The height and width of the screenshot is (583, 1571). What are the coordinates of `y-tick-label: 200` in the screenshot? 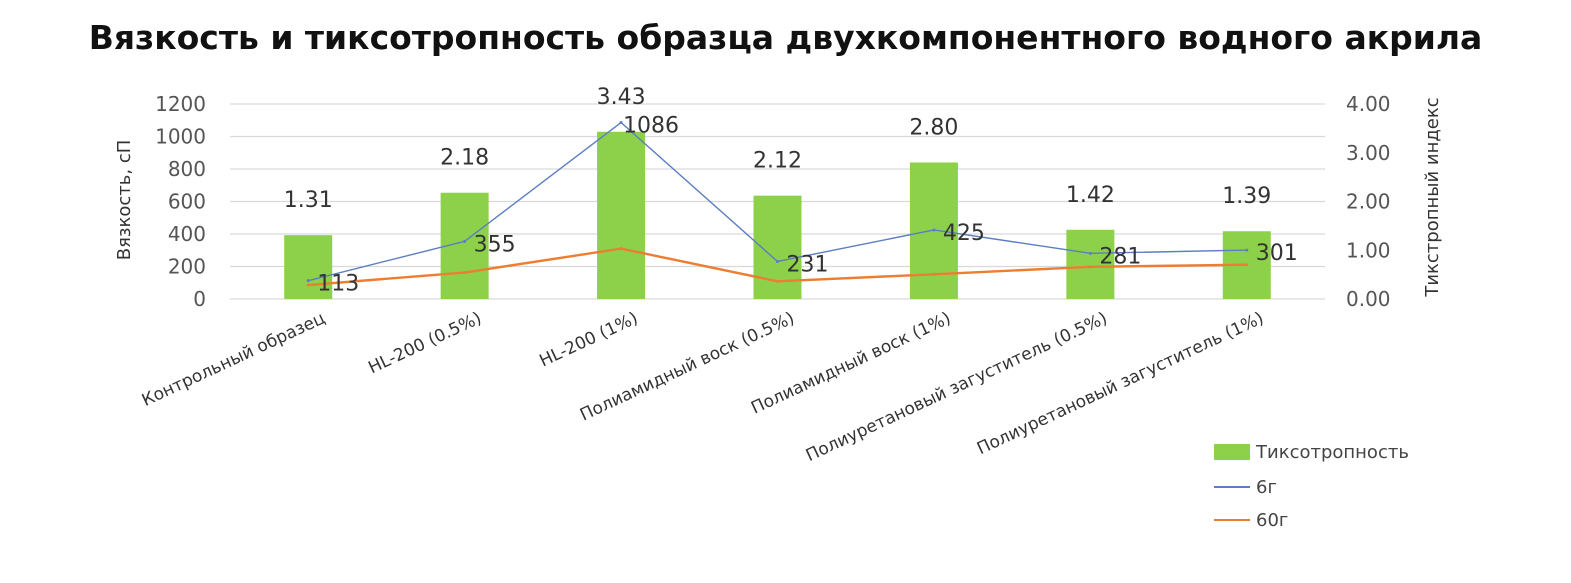 It's located at (187, 267).